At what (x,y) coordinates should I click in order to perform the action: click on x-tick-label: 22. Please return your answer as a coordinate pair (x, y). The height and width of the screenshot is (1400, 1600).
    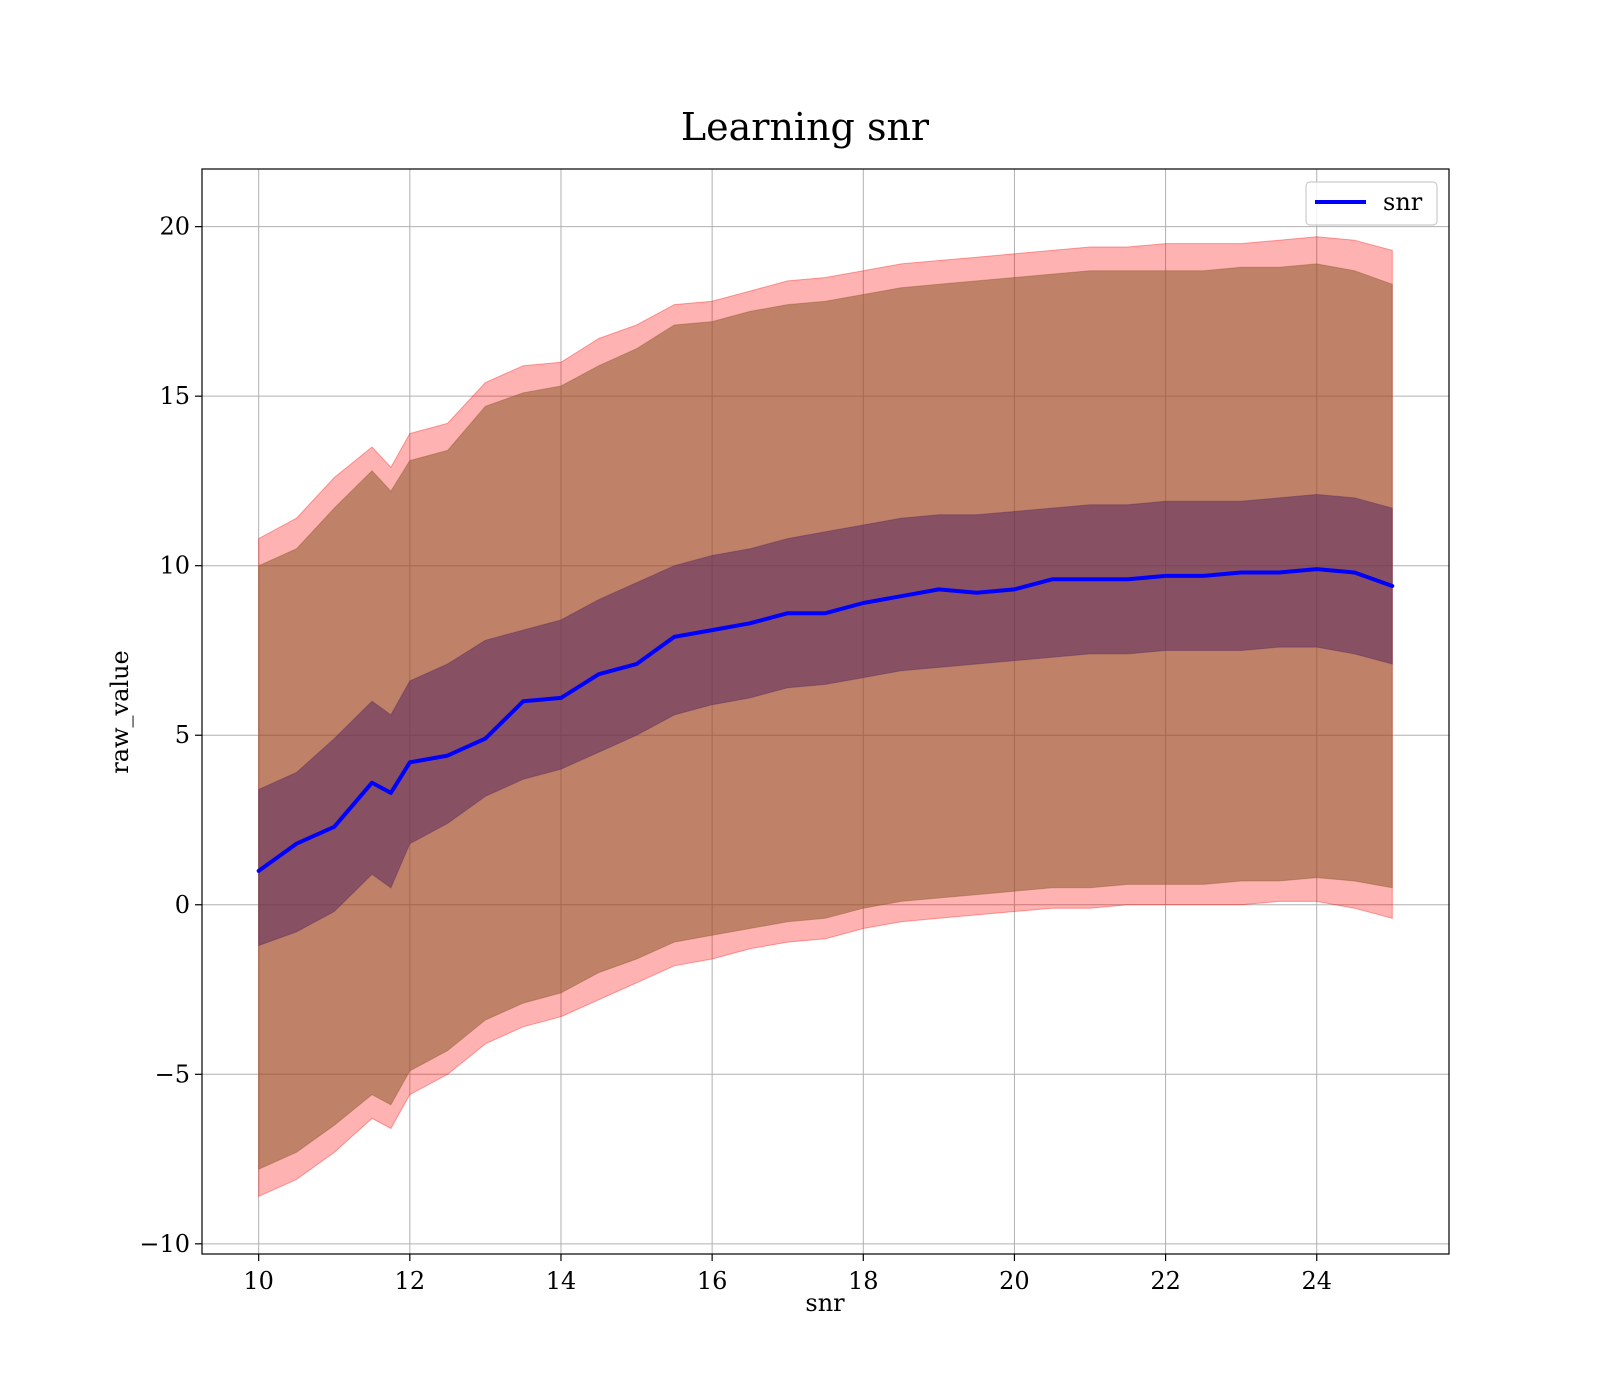
    Looking at the image, I should click on (1165, 1281).